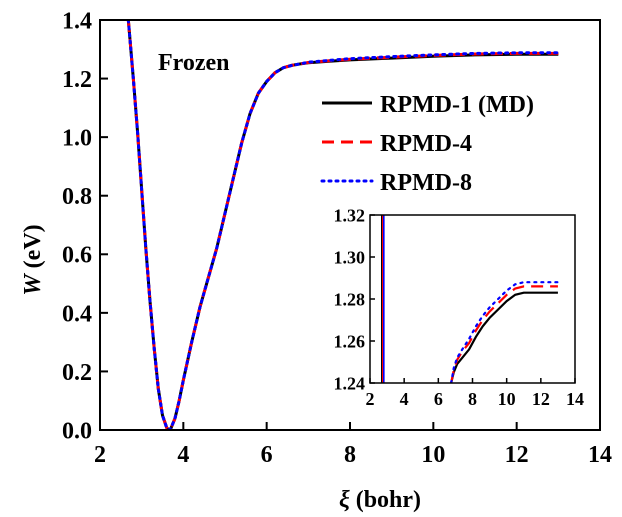 The image size is (622, 517). I want to click on y-axis-label: W (eV), so click(33, 259).